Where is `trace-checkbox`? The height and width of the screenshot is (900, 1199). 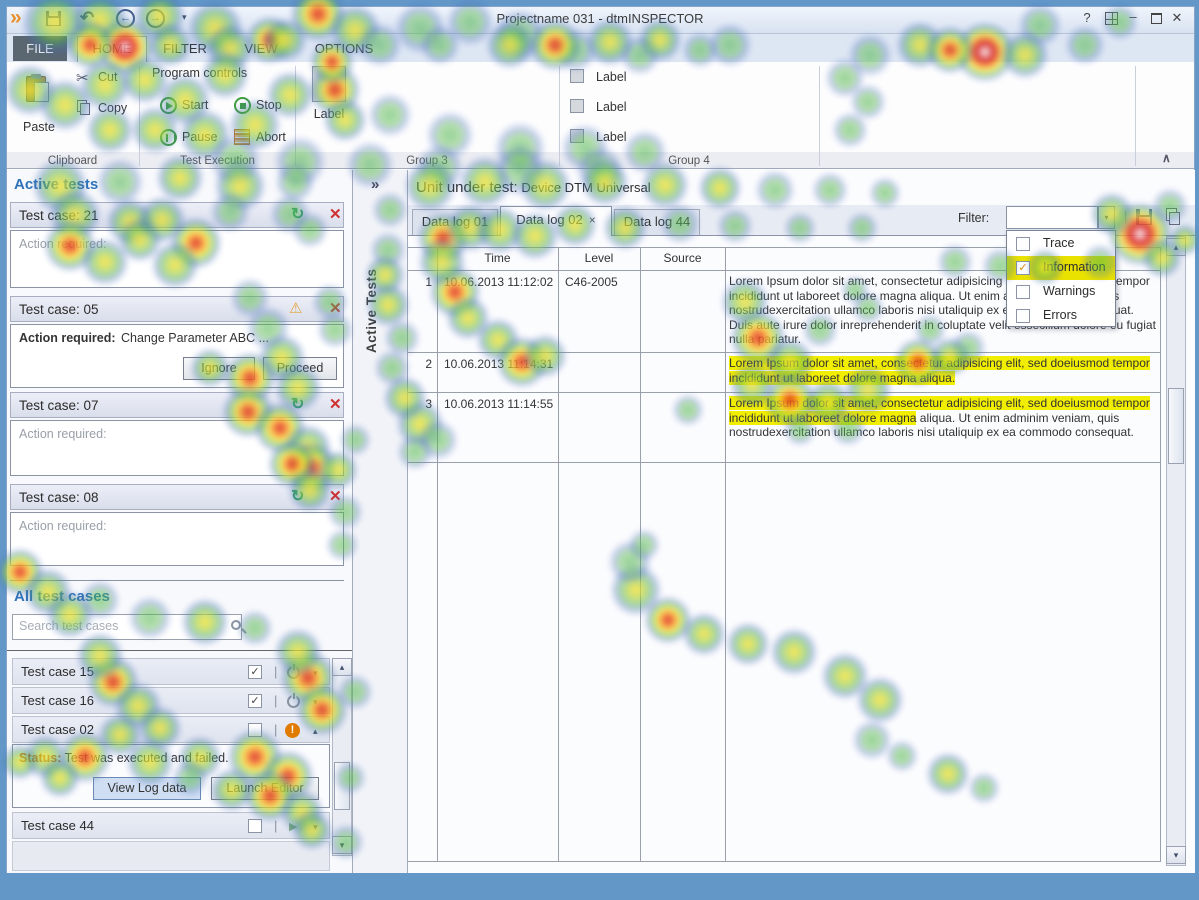 trace-checkbox is located at coordinates (1023, 244).